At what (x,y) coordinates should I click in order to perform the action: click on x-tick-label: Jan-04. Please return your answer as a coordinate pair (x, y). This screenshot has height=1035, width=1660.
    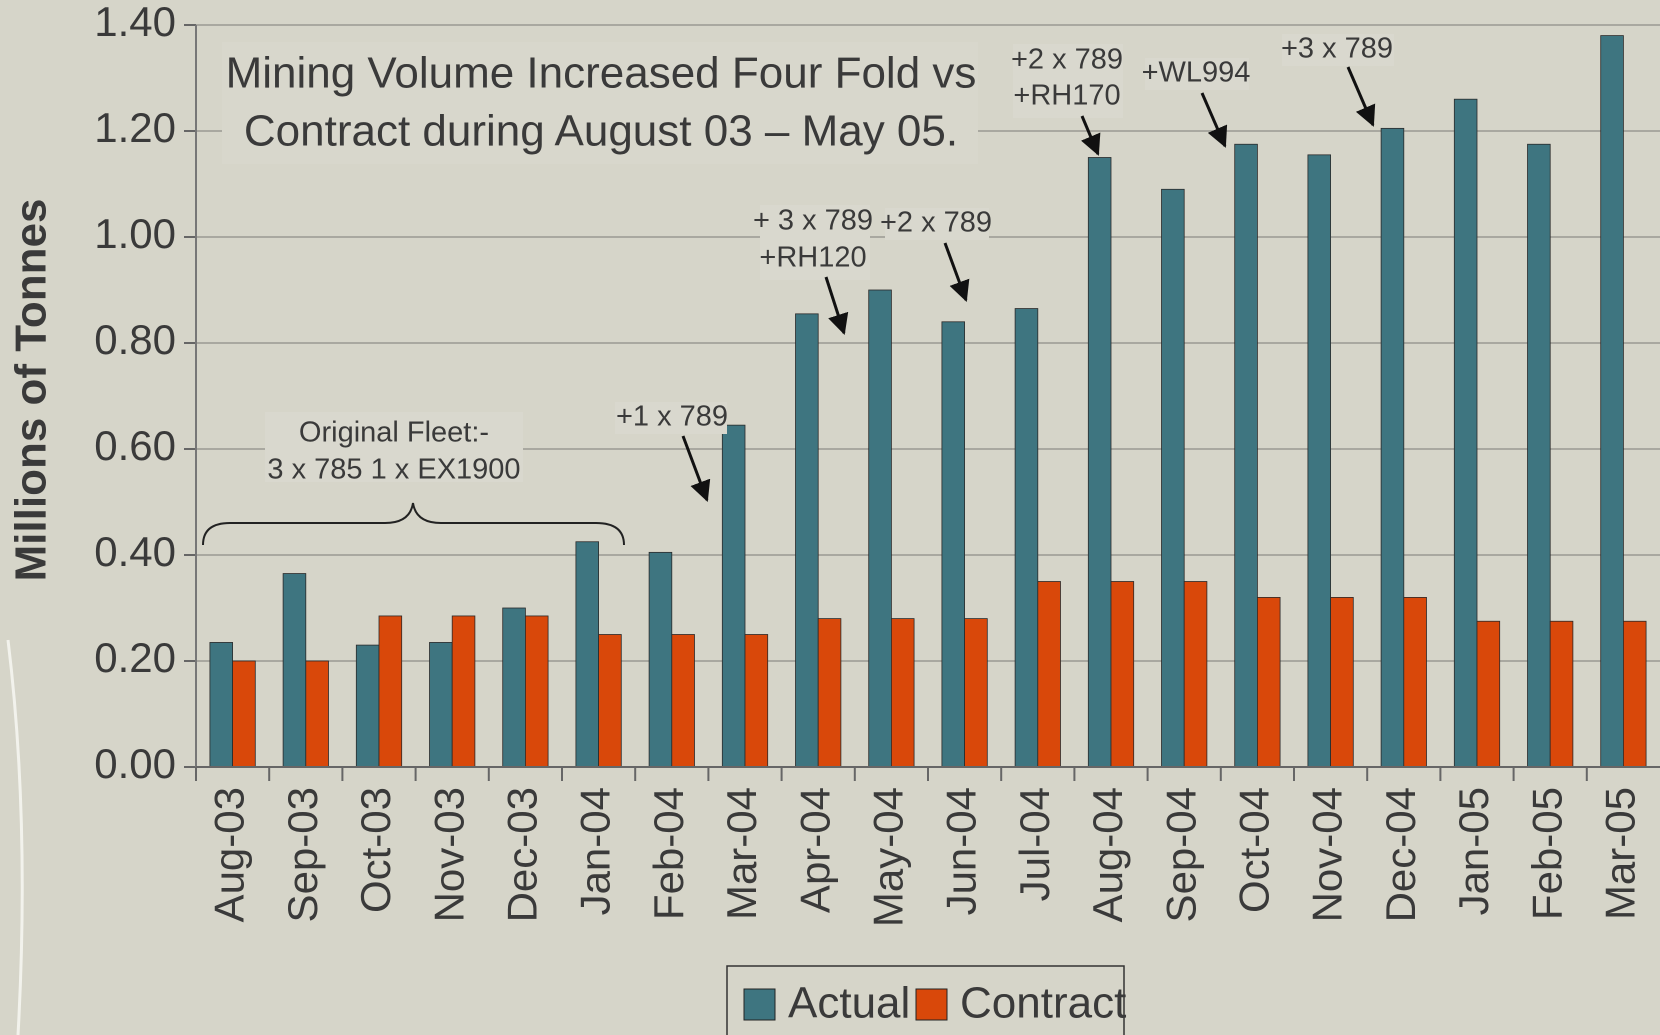
    Looking at the image, I should click on (595, 851).